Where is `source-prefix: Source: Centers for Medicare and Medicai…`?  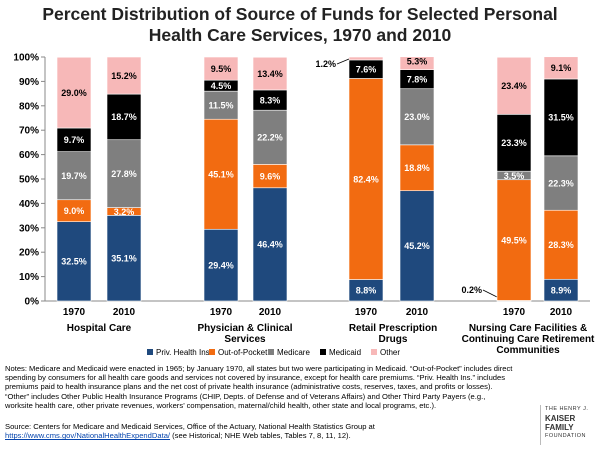 source-prefix: Source: Centers for Medicare and Medicai… is located at coordinates (190, 426).